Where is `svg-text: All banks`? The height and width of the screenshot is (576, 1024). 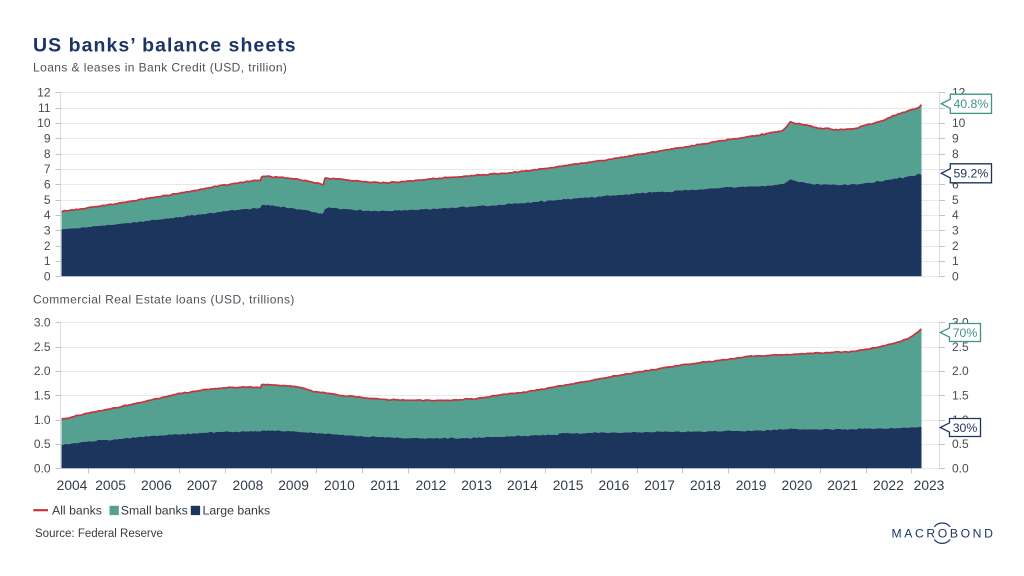 svg-text: All banks is located at coordinates (77, 510).